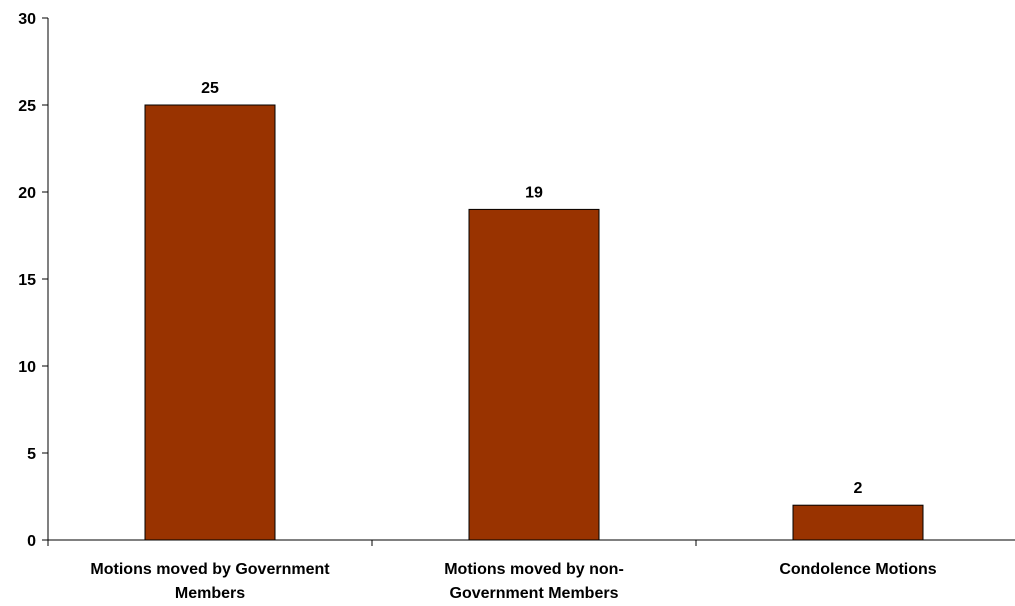 This screenshot has width=1015, height=606. I want to click on x-axis, so click(531, 542).